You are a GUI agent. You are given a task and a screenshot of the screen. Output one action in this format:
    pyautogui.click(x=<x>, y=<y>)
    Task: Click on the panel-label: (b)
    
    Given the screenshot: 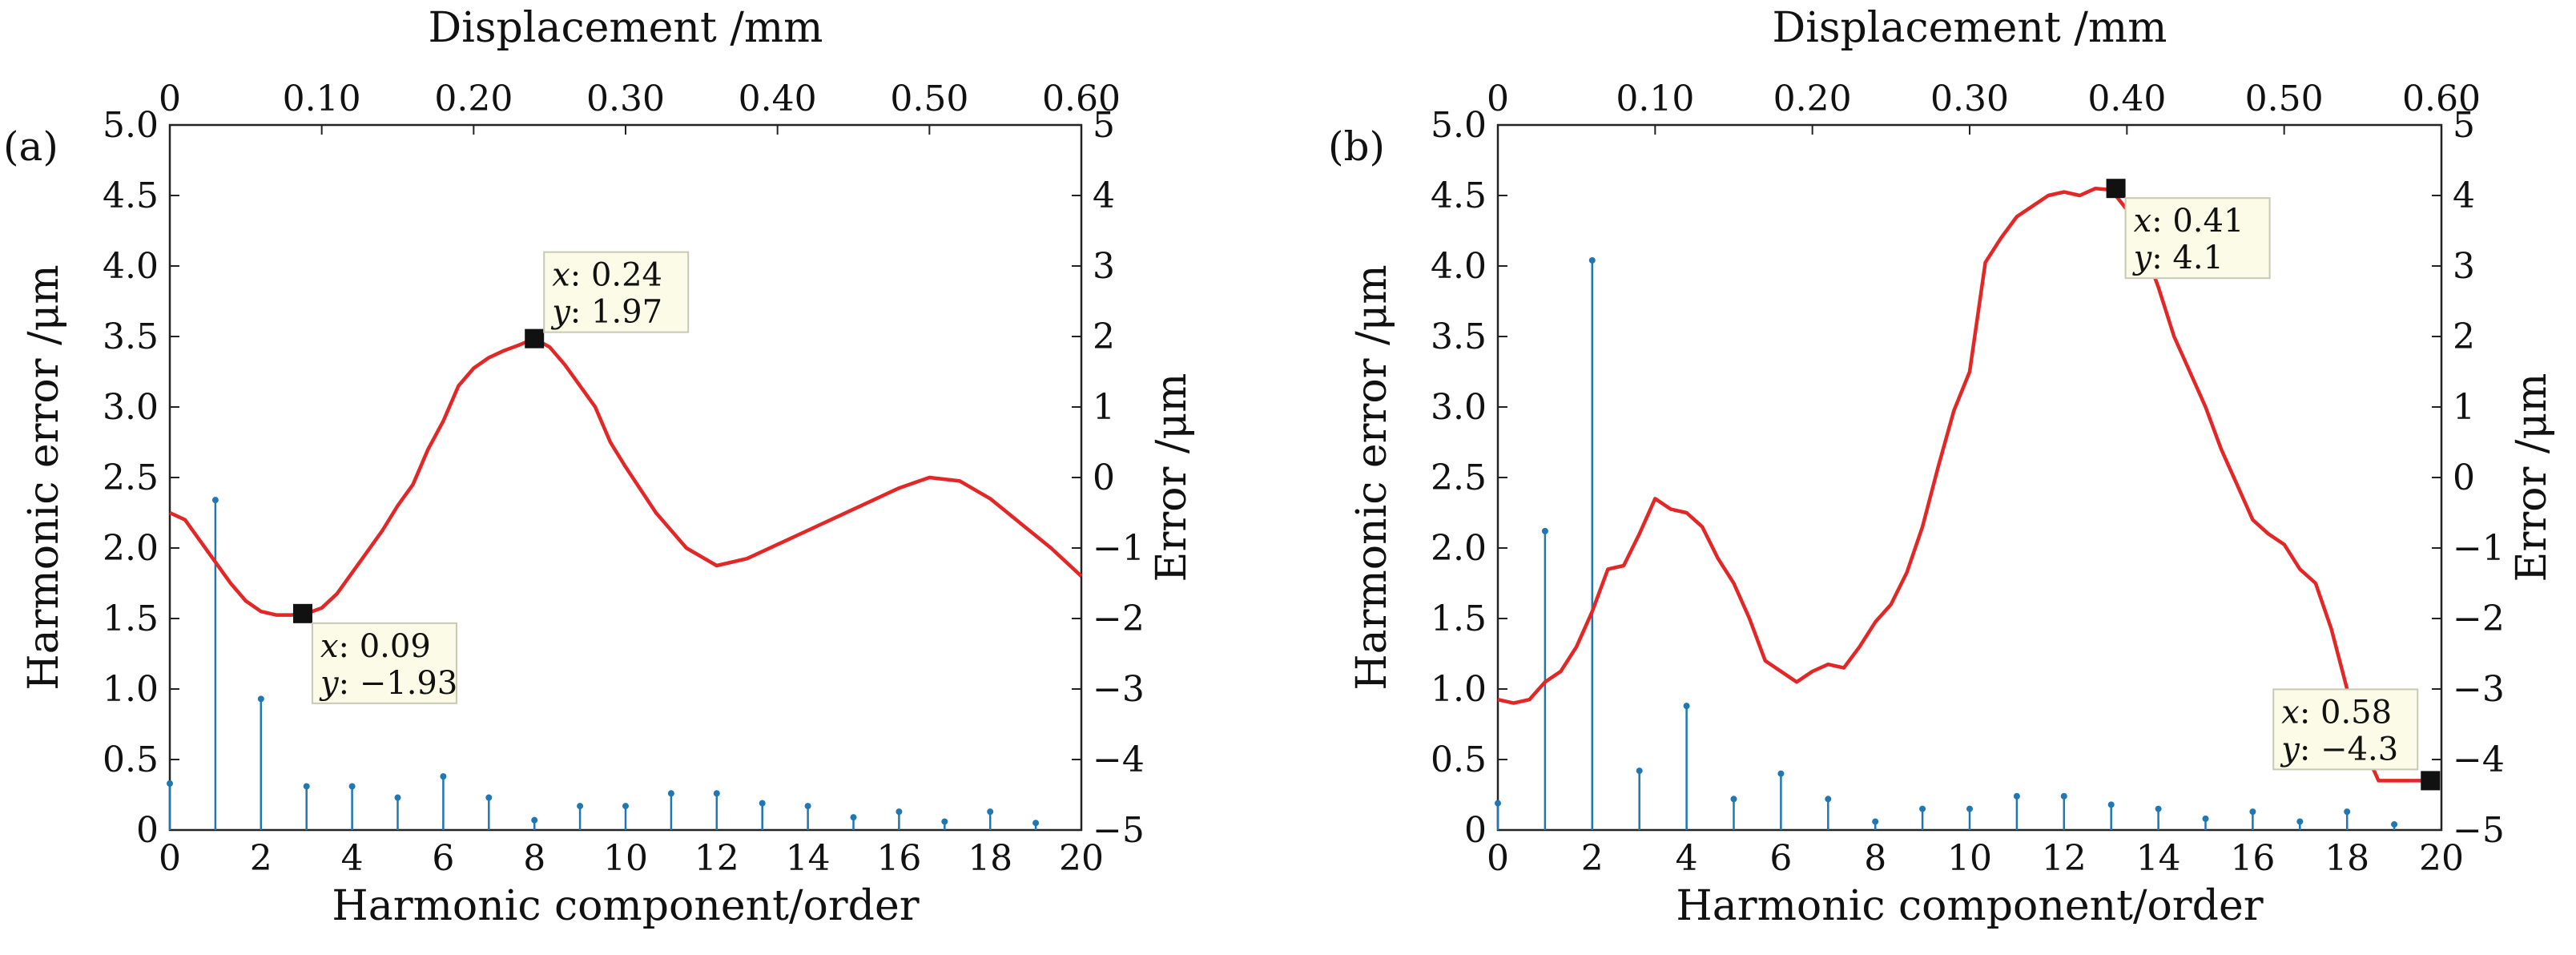 What is the action you would take?
    pyautogui.click(x=1356, y=146)
    